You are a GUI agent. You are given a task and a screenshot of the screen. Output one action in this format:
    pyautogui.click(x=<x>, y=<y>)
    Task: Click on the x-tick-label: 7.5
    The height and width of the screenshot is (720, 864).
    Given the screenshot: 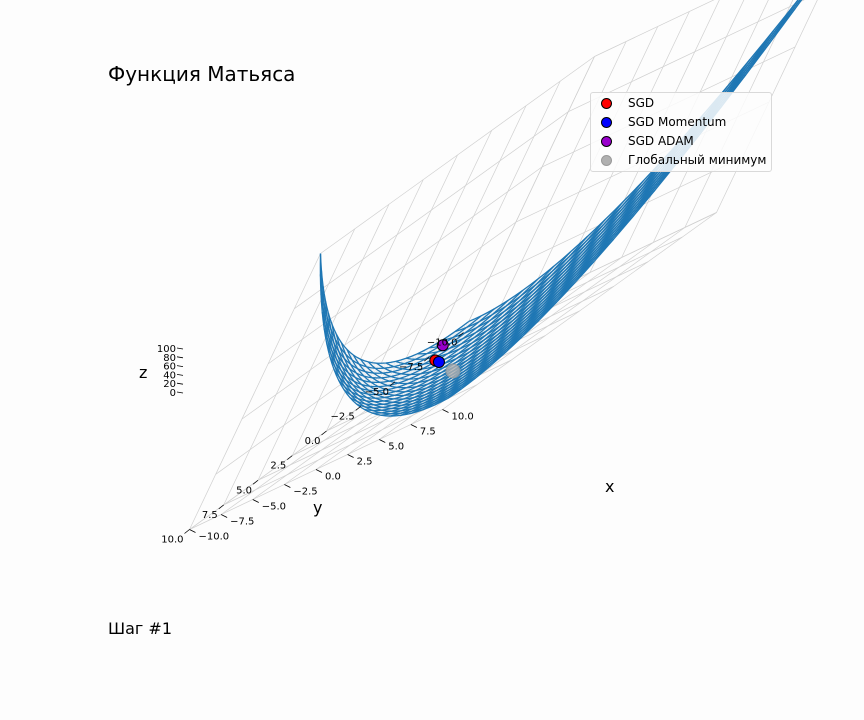 What is the action you would take?
    pyautogui.click(x=428, y=432)
    